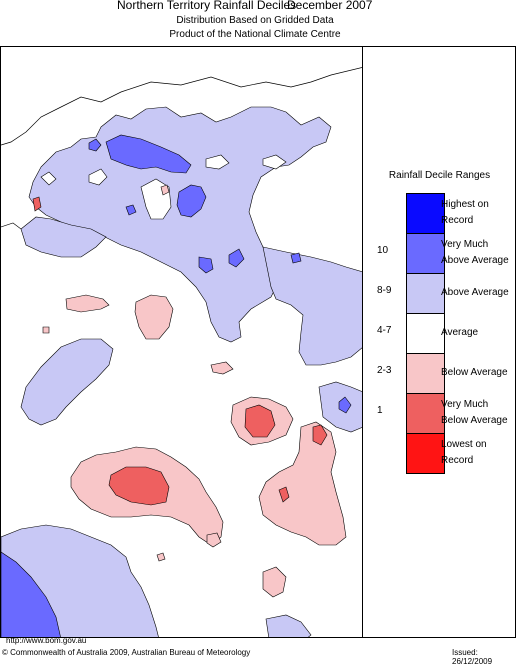 Image resolution: width=516 pixels, height=666 pixels. What do you see at coordinates (274, 582) in the screenshot?
I see `south-small-below` at bounding box center [274, 582].